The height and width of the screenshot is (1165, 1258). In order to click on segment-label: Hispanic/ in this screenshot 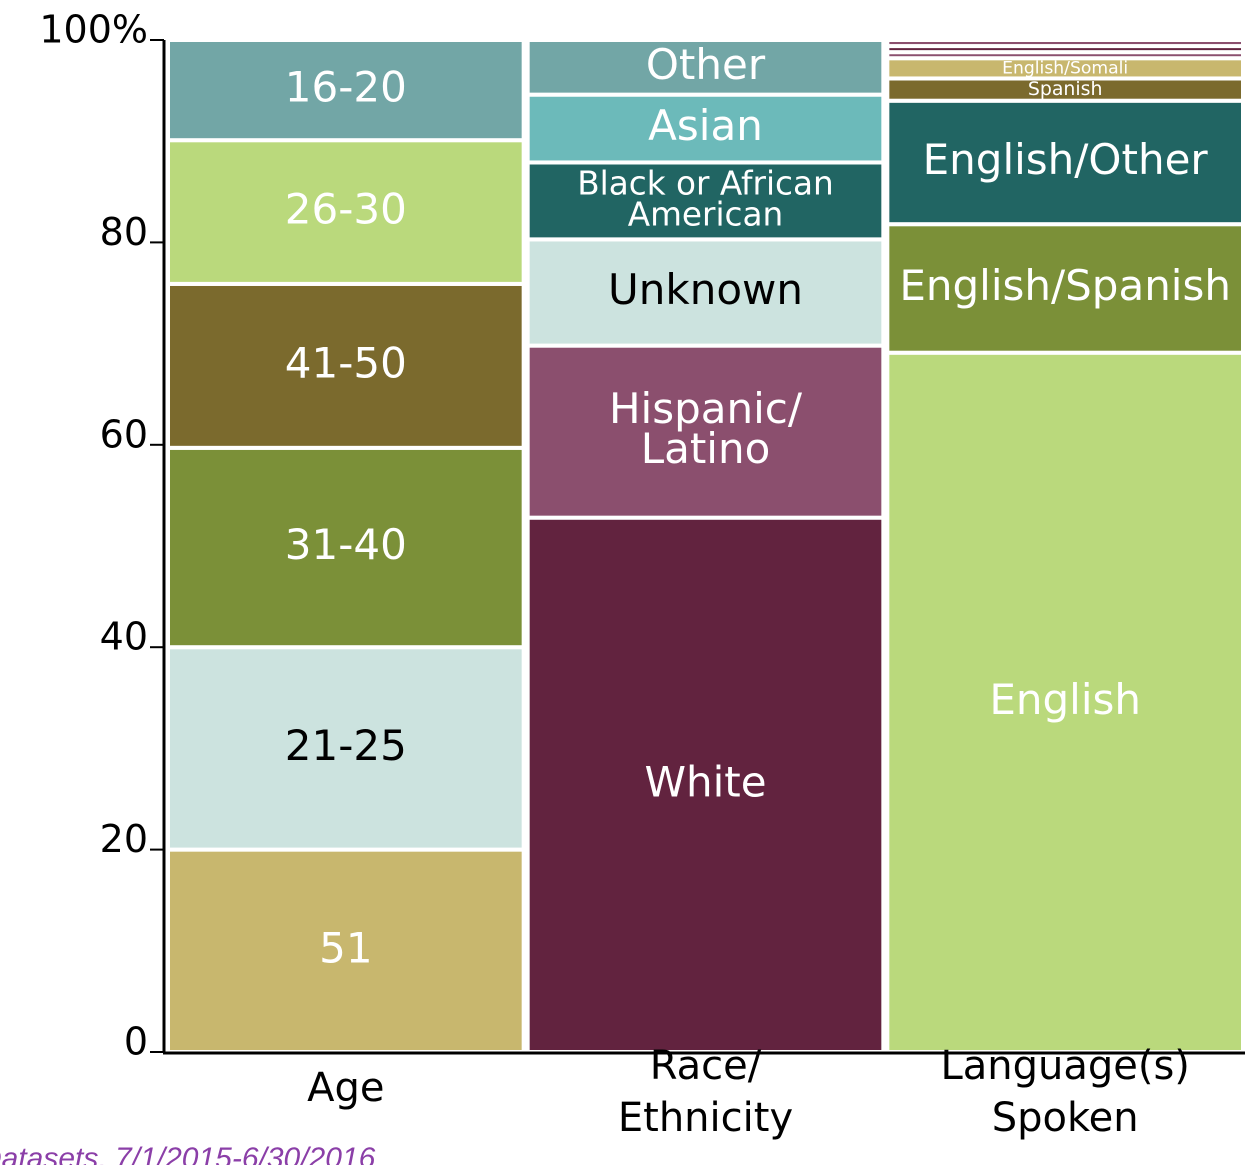, I will do `click(706, 408)`.